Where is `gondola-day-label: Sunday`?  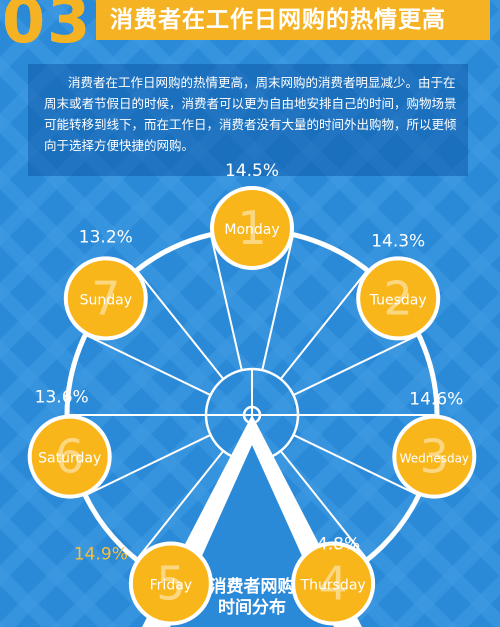
gondola-day-label: Sunday is located at coordinates (106, 300).